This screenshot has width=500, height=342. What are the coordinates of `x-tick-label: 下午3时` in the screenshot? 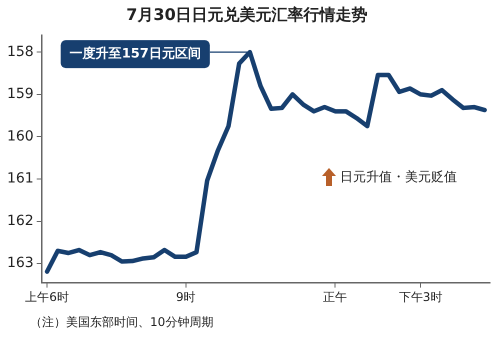 It's located at (420, 297).